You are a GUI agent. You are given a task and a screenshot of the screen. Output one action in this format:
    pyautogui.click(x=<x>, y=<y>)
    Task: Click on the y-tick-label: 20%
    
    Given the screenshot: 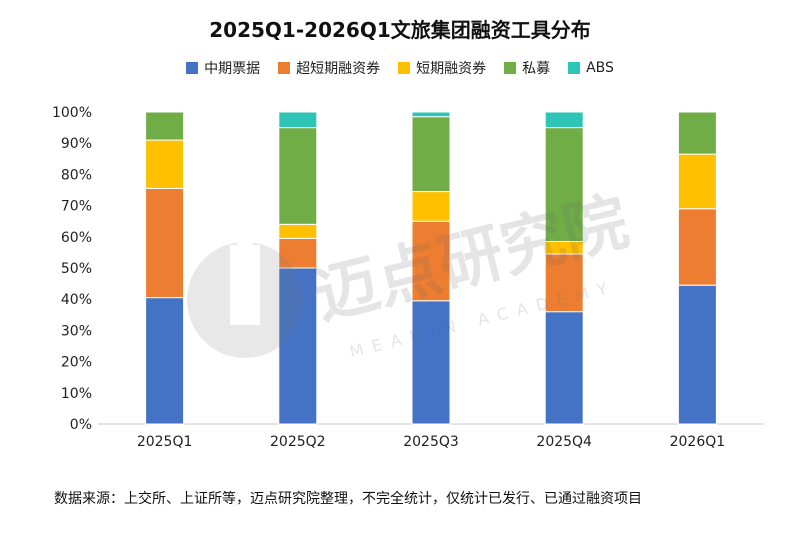 What is the action you would take?
    pyautogui.click(x=76, y=363)
    